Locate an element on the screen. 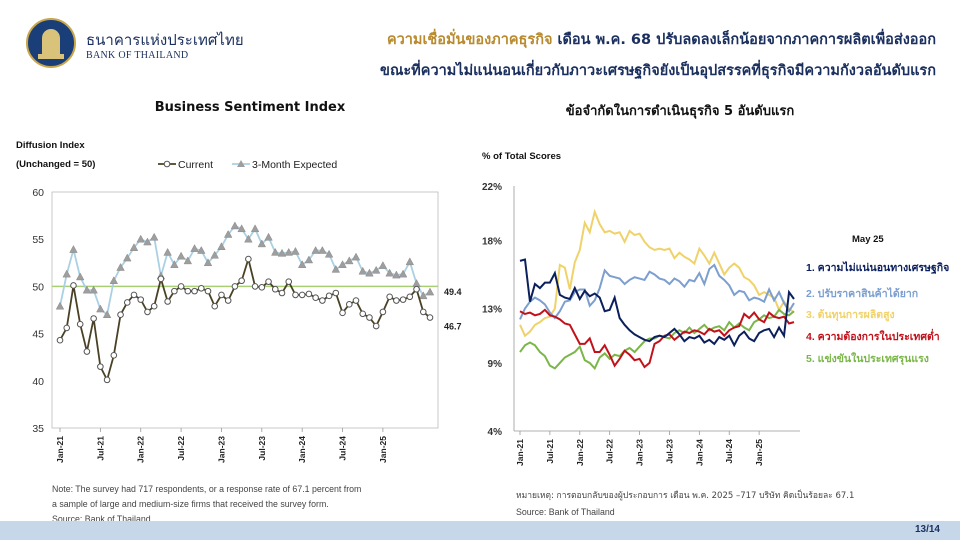 This screenshot has height=540, width=960. bot-logo is located at coordinates (51, 43).